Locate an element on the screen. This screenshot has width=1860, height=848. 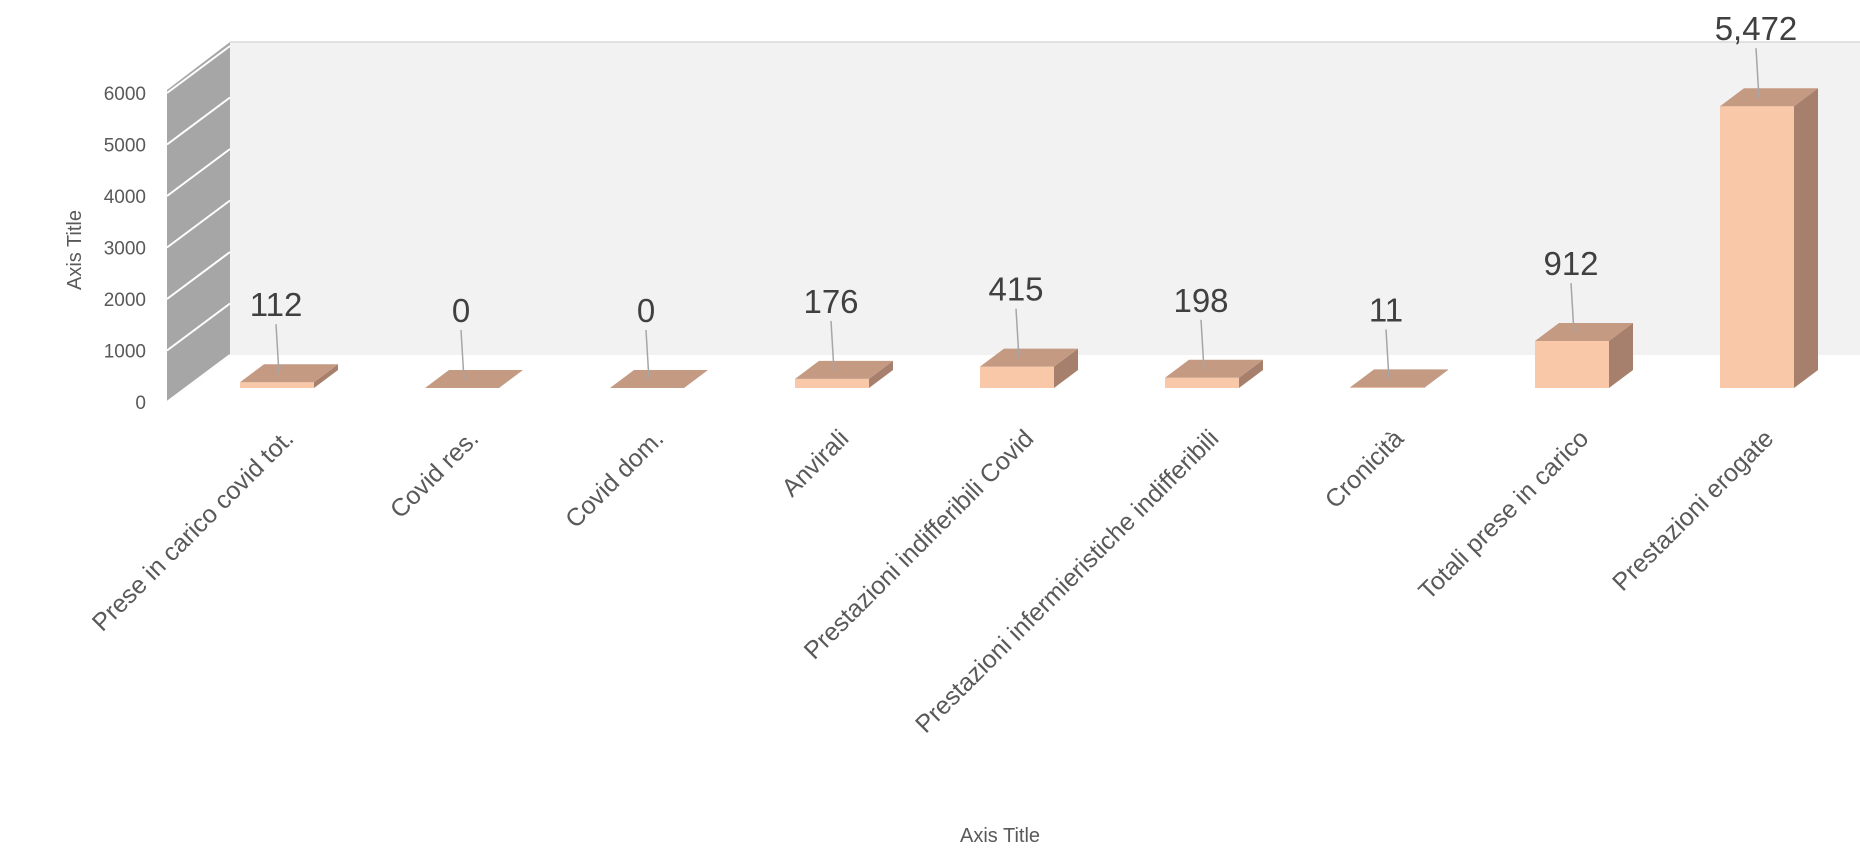
data-label: 5,472 is located at coordinates (1756, 28).